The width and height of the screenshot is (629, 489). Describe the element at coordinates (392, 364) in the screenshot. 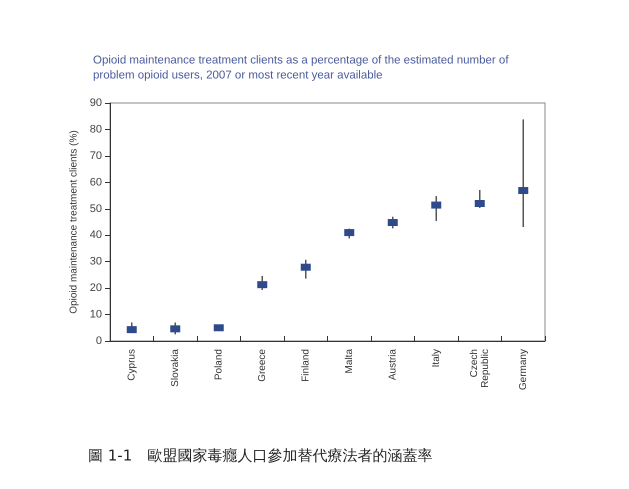

I see `x-tick-label: Austria` at that location.